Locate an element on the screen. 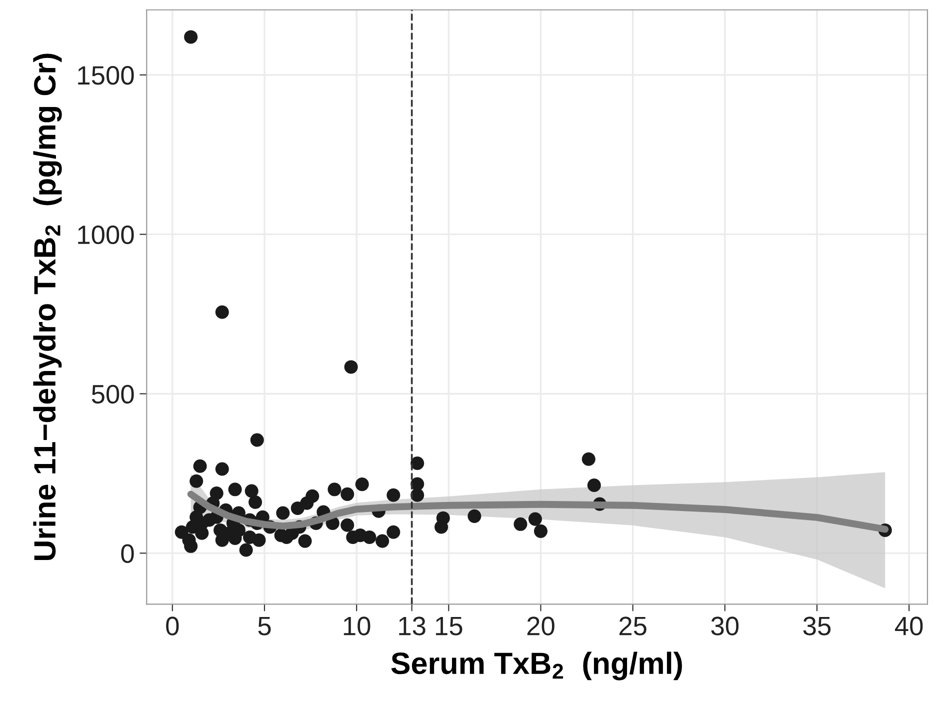 The width and height of the screenshot is (934, 705). y-tick-label: 500 is located at coordinates (113, 394).